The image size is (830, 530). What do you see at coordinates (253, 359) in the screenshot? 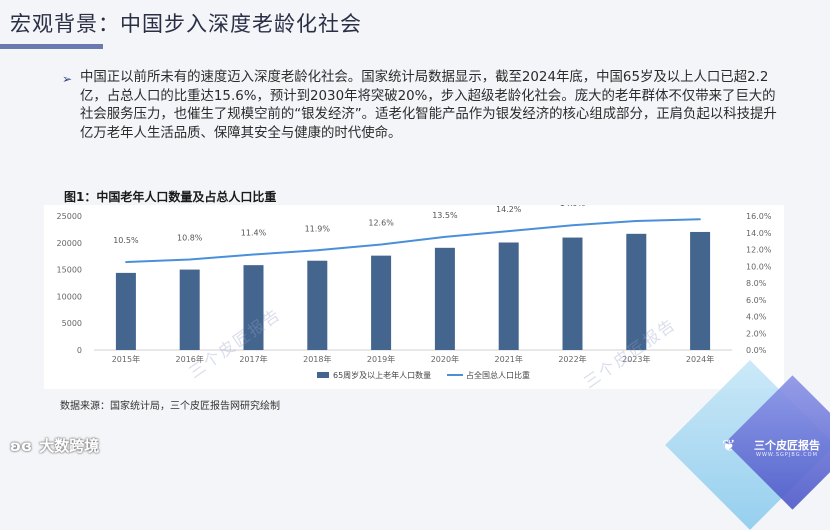
I see `x-tick-label: 2017年` at bounding box center [253, 359].